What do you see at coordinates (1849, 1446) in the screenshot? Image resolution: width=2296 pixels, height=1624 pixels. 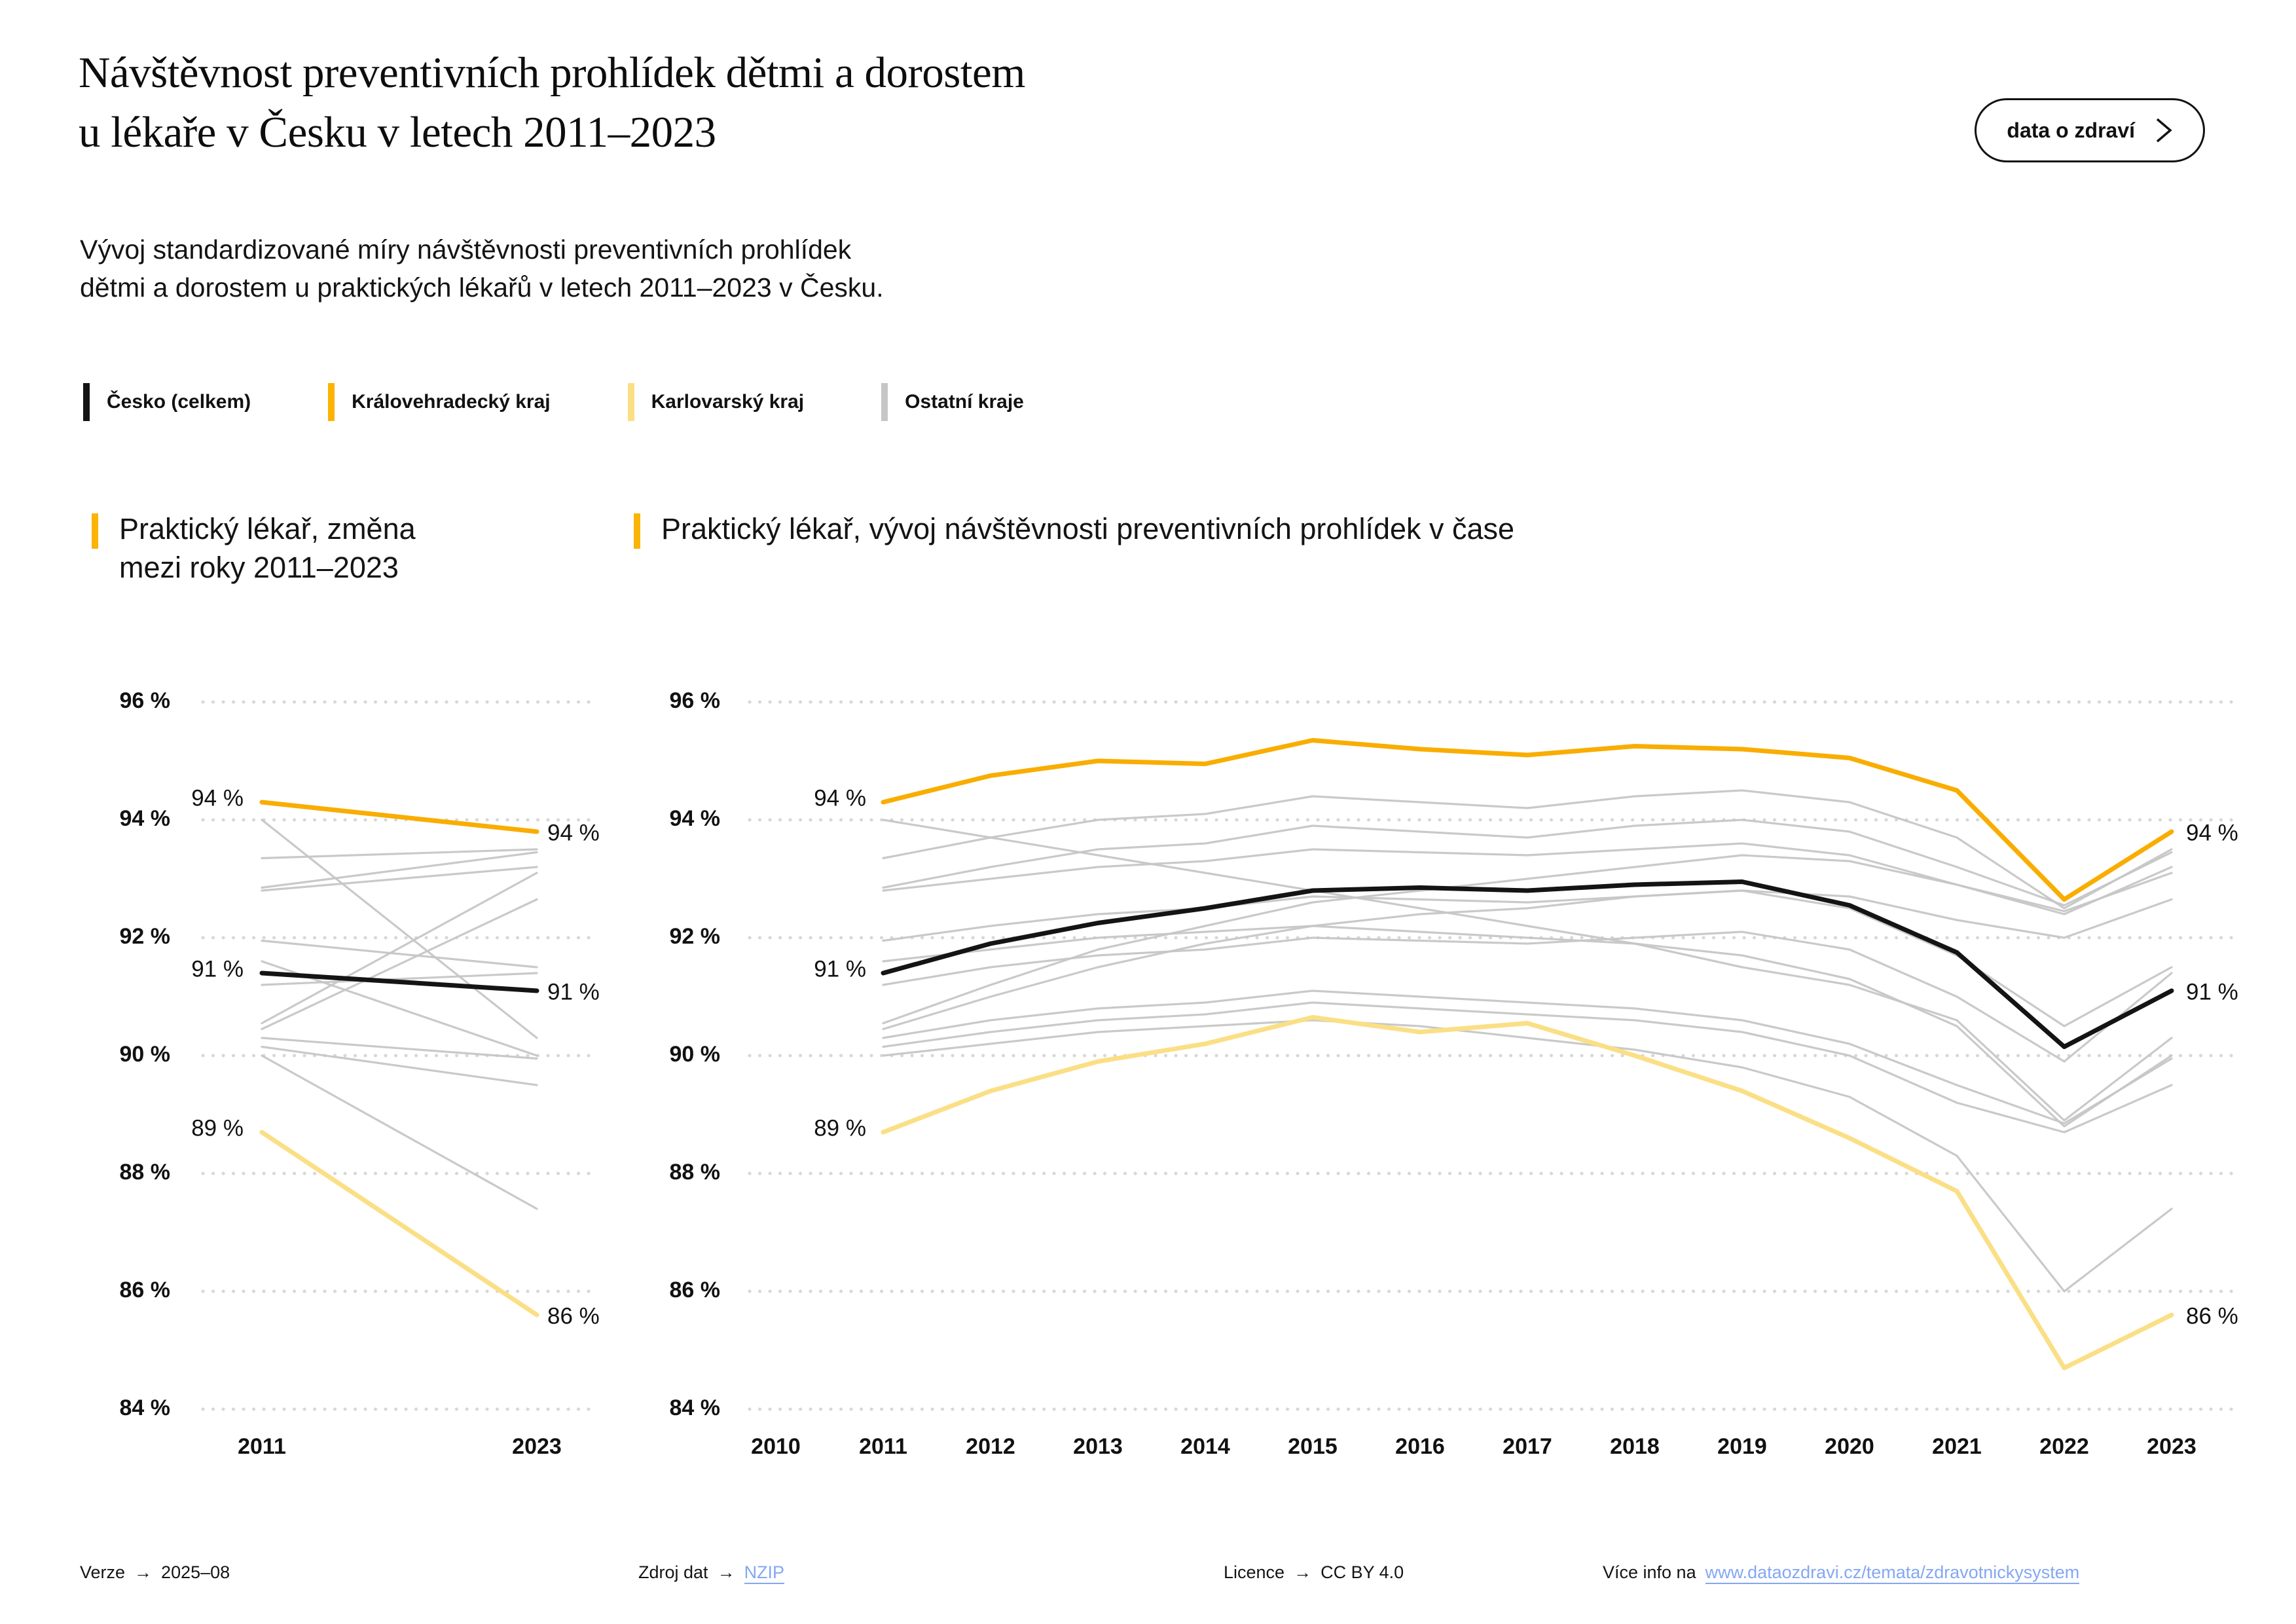 I see `svg-text: 2020` at bounding box center [1849, 1446].